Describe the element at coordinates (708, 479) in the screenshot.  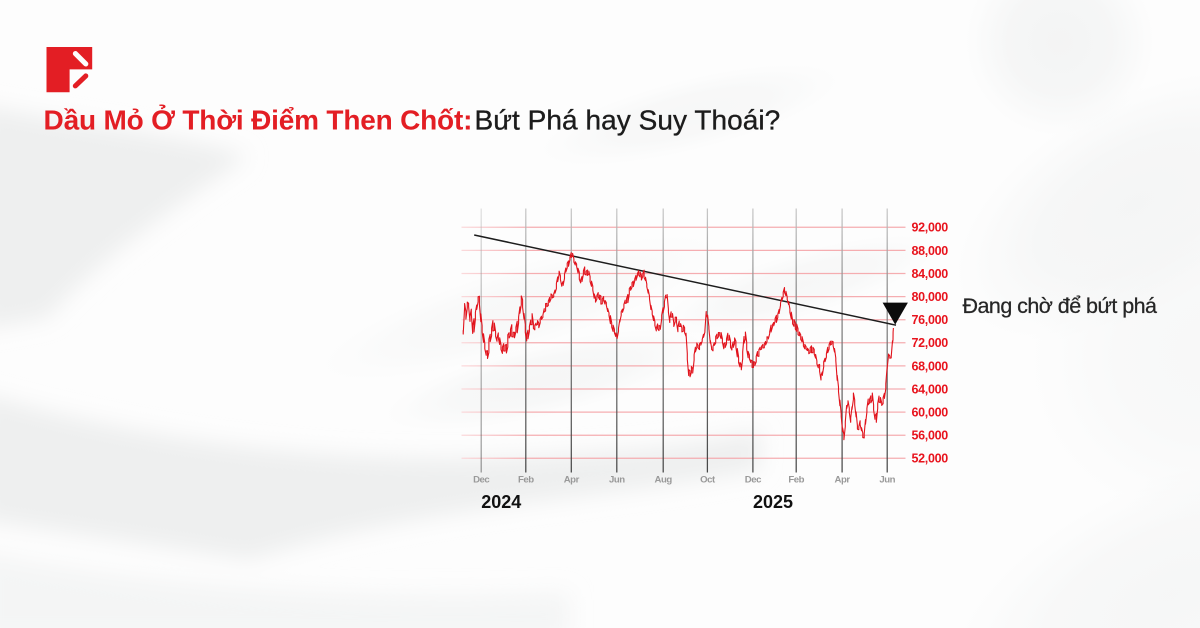
I see `svg-text: Oct` at that location.